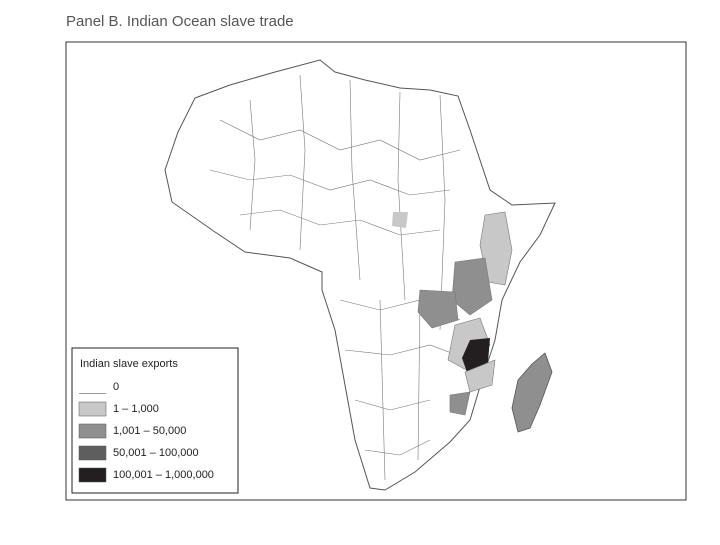  What do you see at coordinates (163, 475) in the screenshot?
I see `legend-label: 100,001 – 1,000,000` at bounding box center [163, 475].